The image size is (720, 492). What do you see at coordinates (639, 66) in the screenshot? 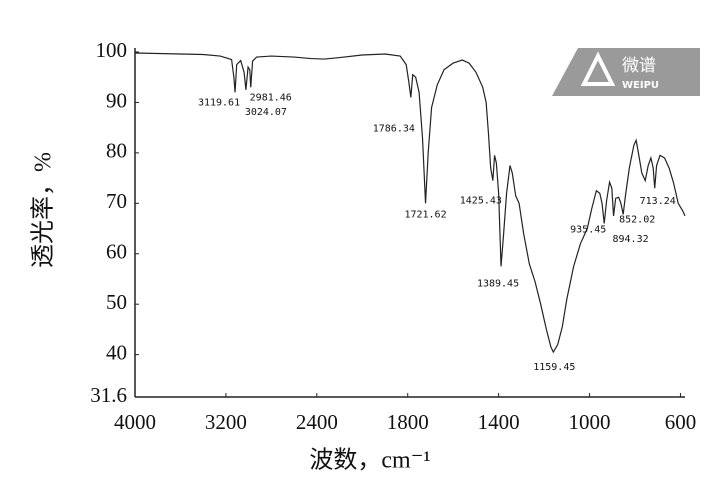
I see `watermark-text: 微谱` at bounding box center [639, 66].